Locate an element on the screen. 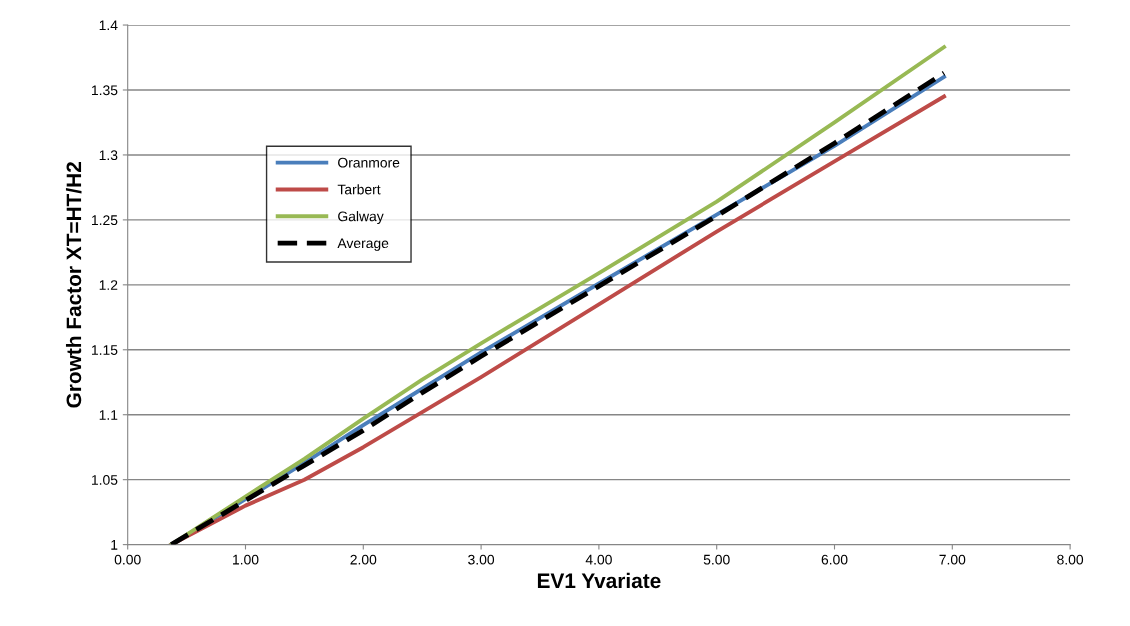  y-tick-label: 1.35 is located at coordinates (105, 90).